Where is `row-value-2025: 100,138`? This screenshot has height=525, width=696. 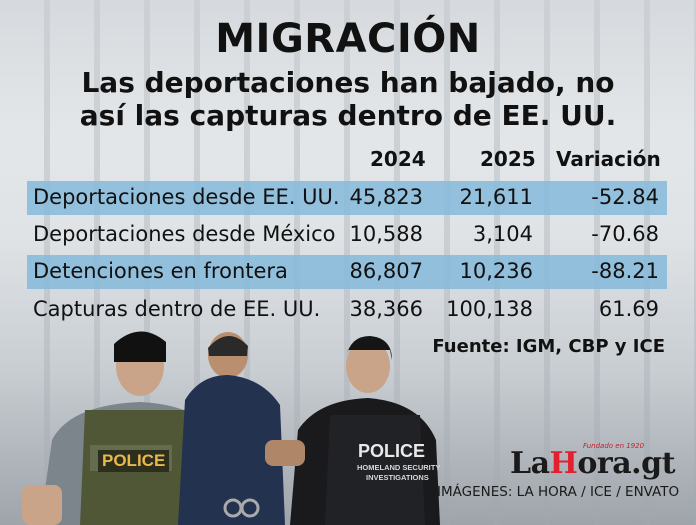 row-value-2025: 100,138 is located at coordinates (489, 309).